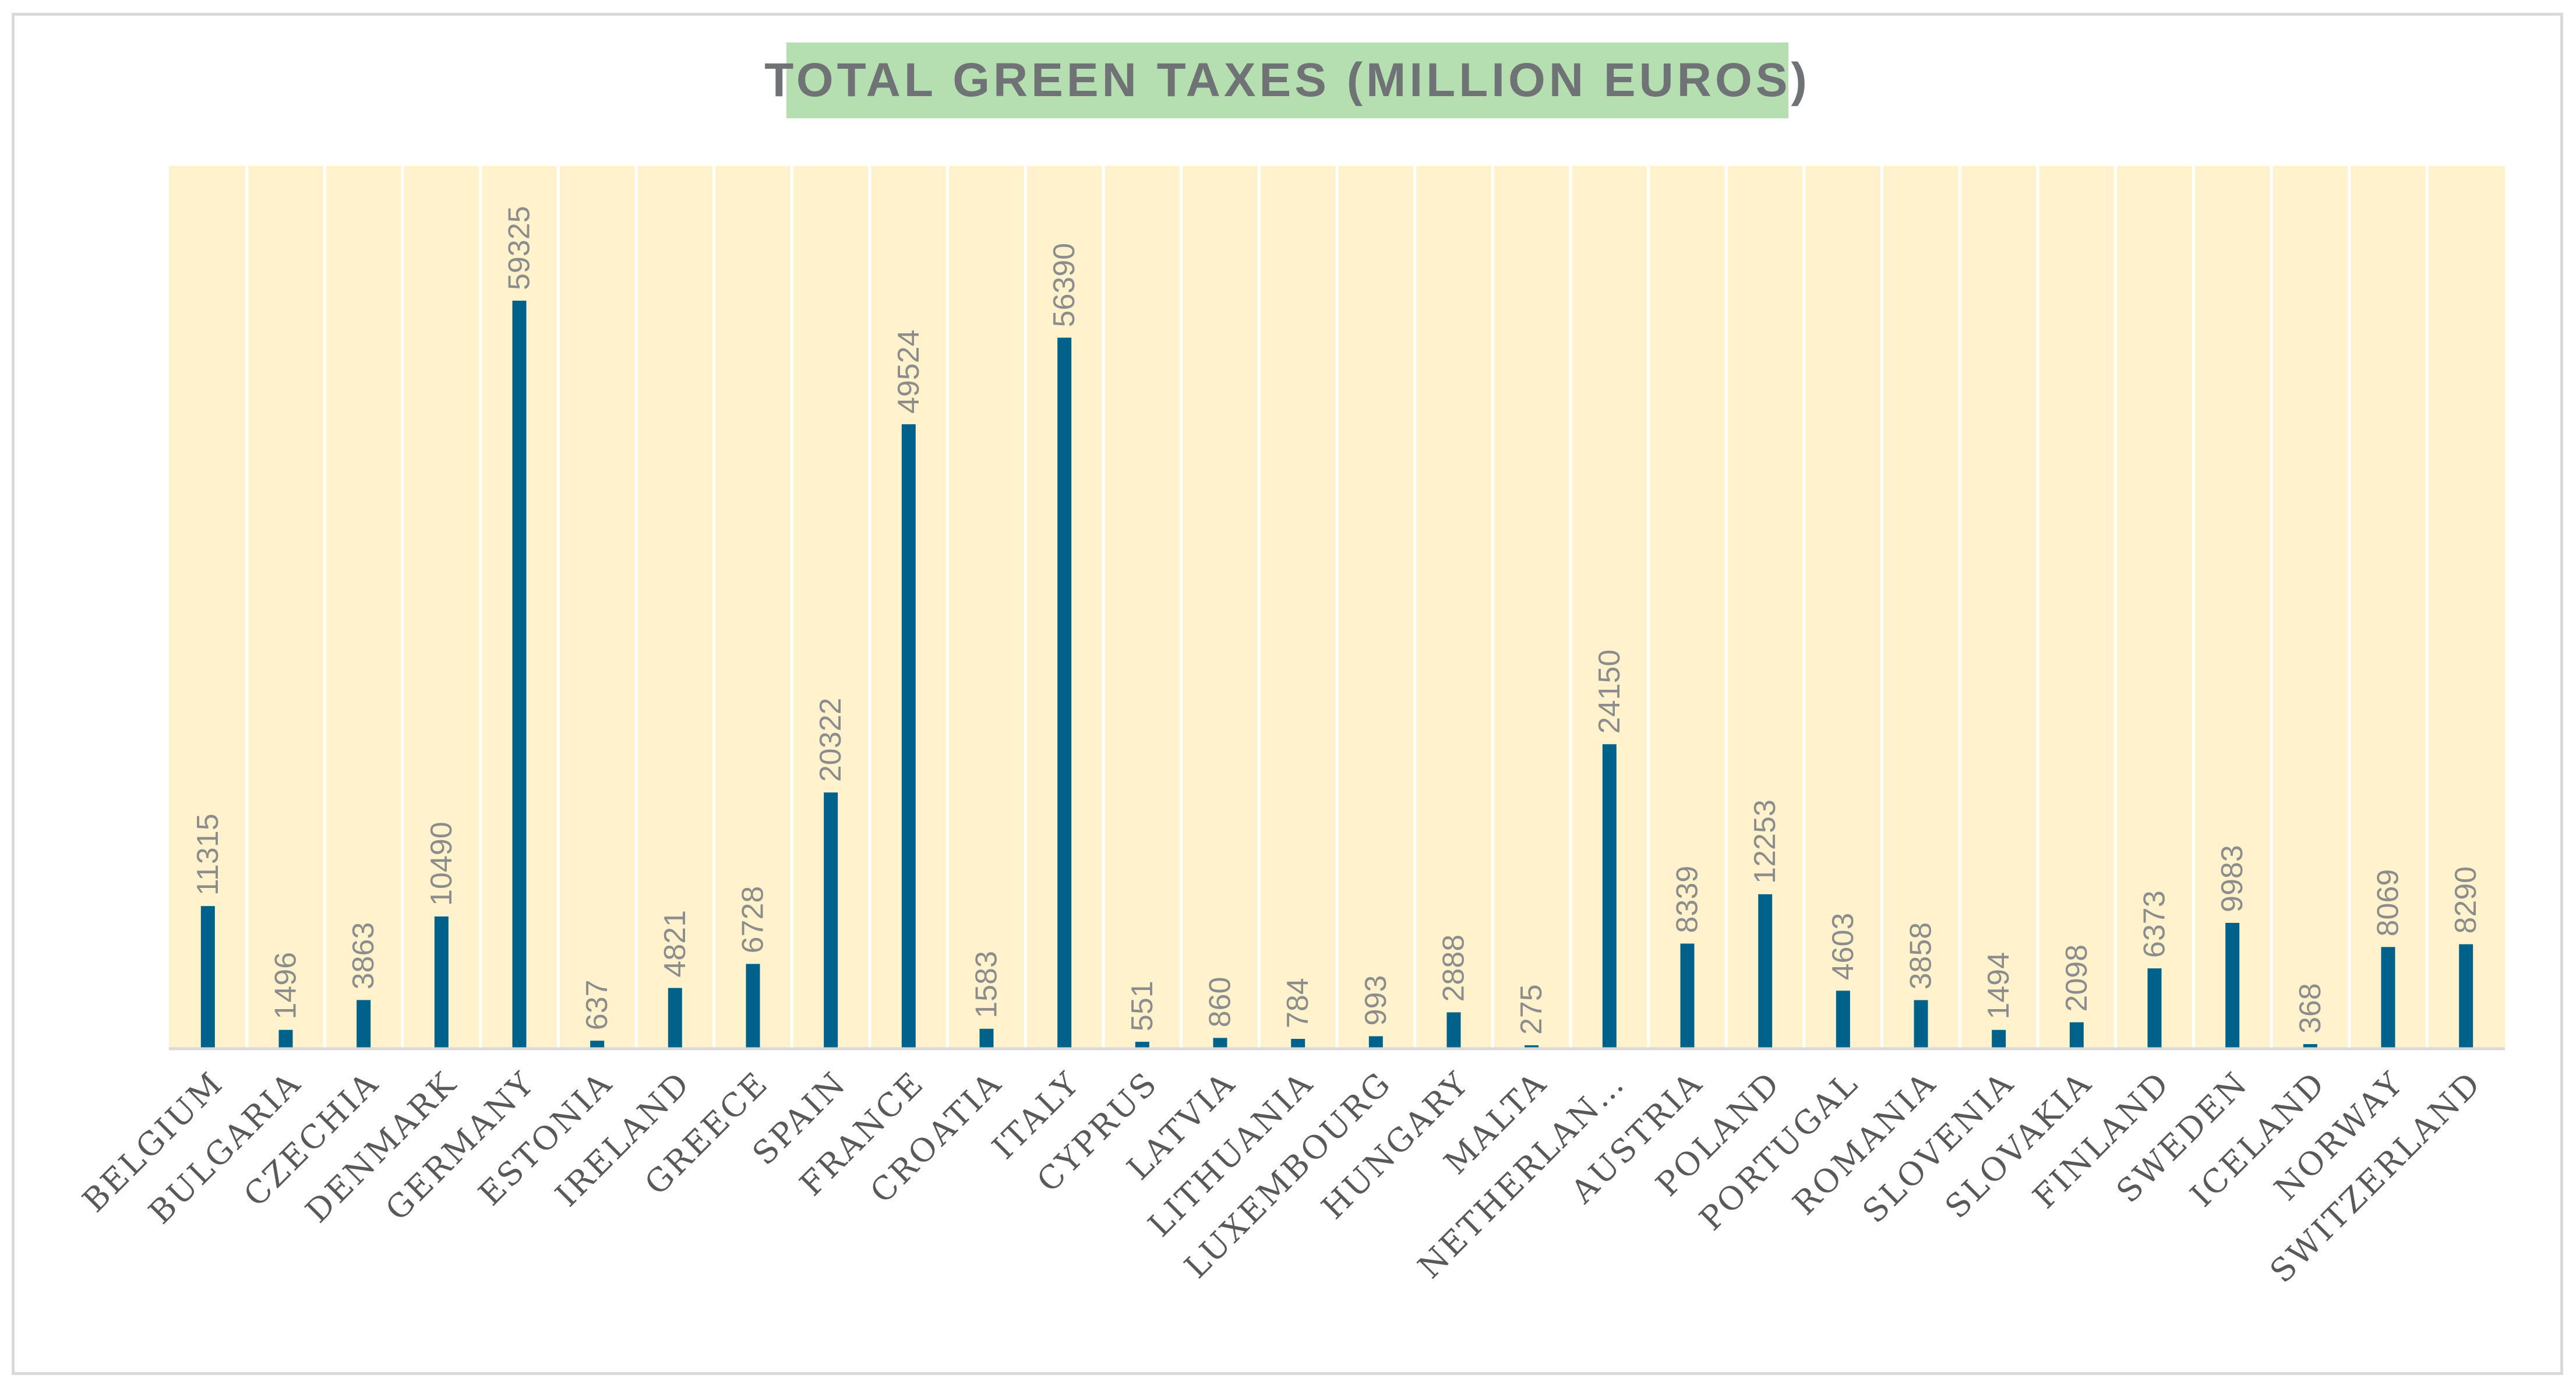 The width and height of the screenshot is (2576, 1389). What do you see at coordinates (2077, 978) in the screenshot?
I see `value-label: 2098` at bounding box center [2077, 978].